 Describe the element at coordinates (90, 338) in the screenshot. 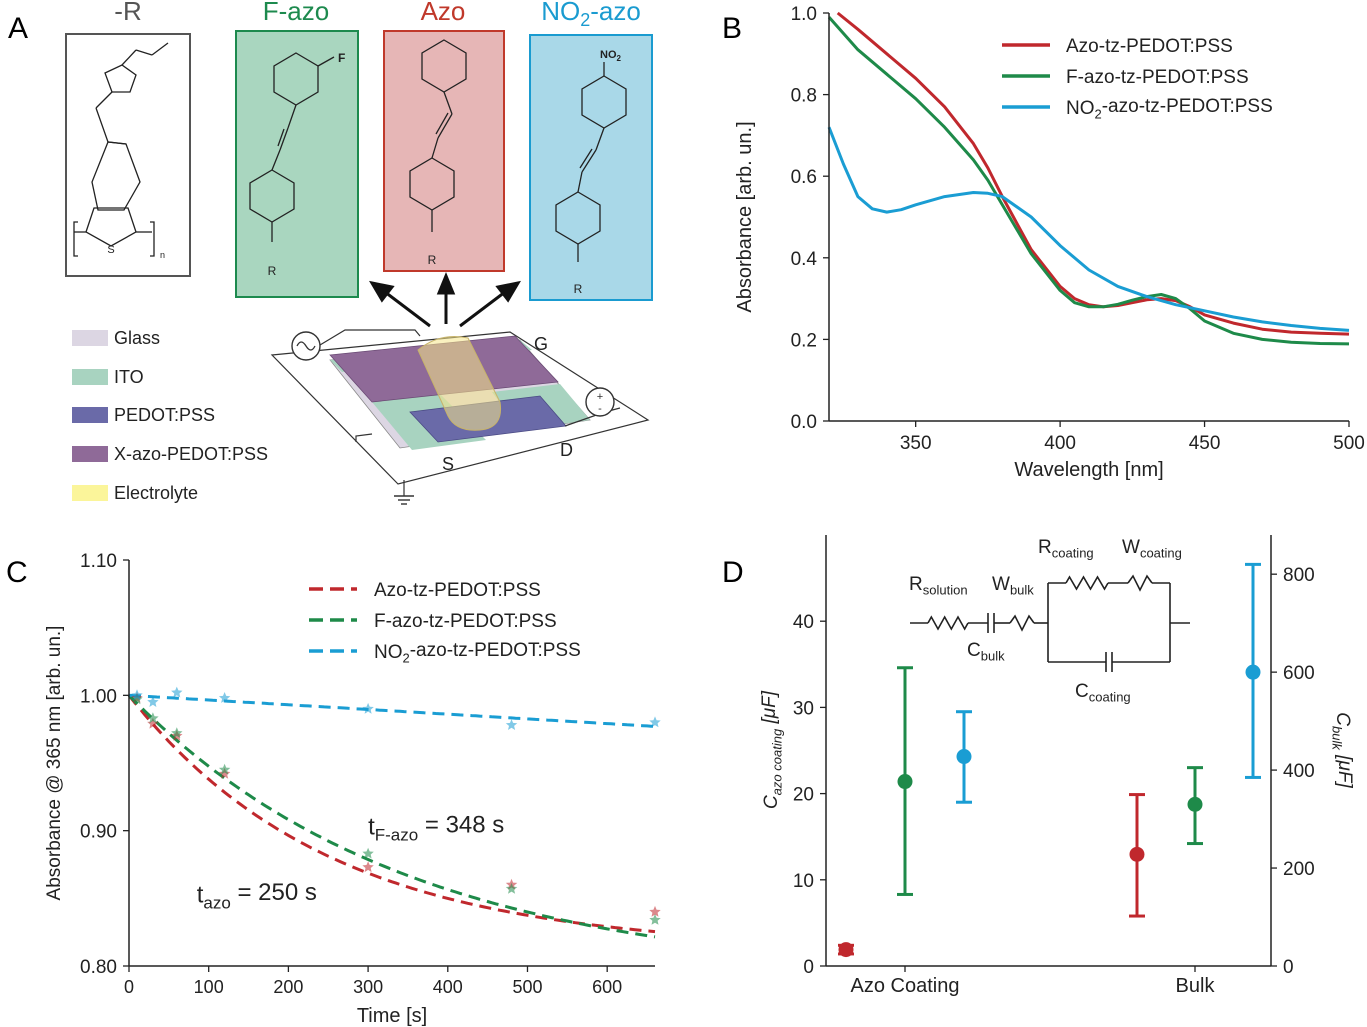

I see `legend-swatch-glass` at that location.